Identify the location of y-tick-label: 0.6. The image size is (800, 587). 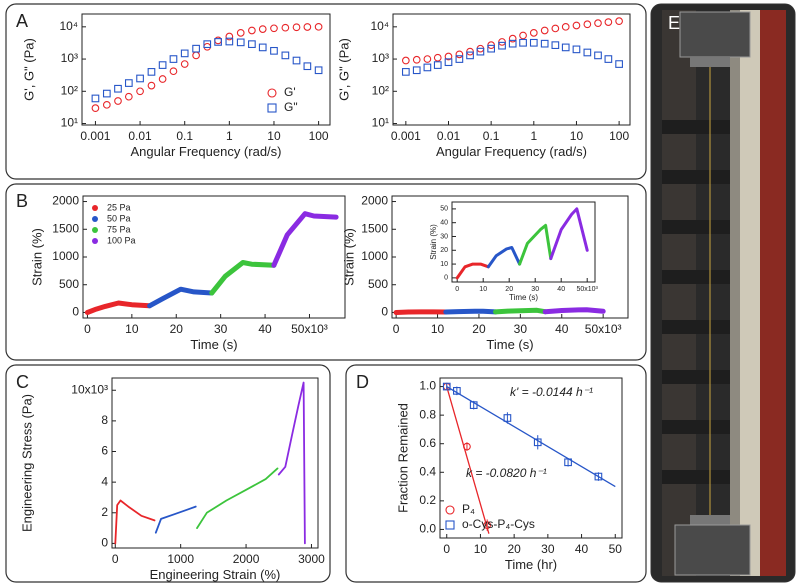
(427, 443).